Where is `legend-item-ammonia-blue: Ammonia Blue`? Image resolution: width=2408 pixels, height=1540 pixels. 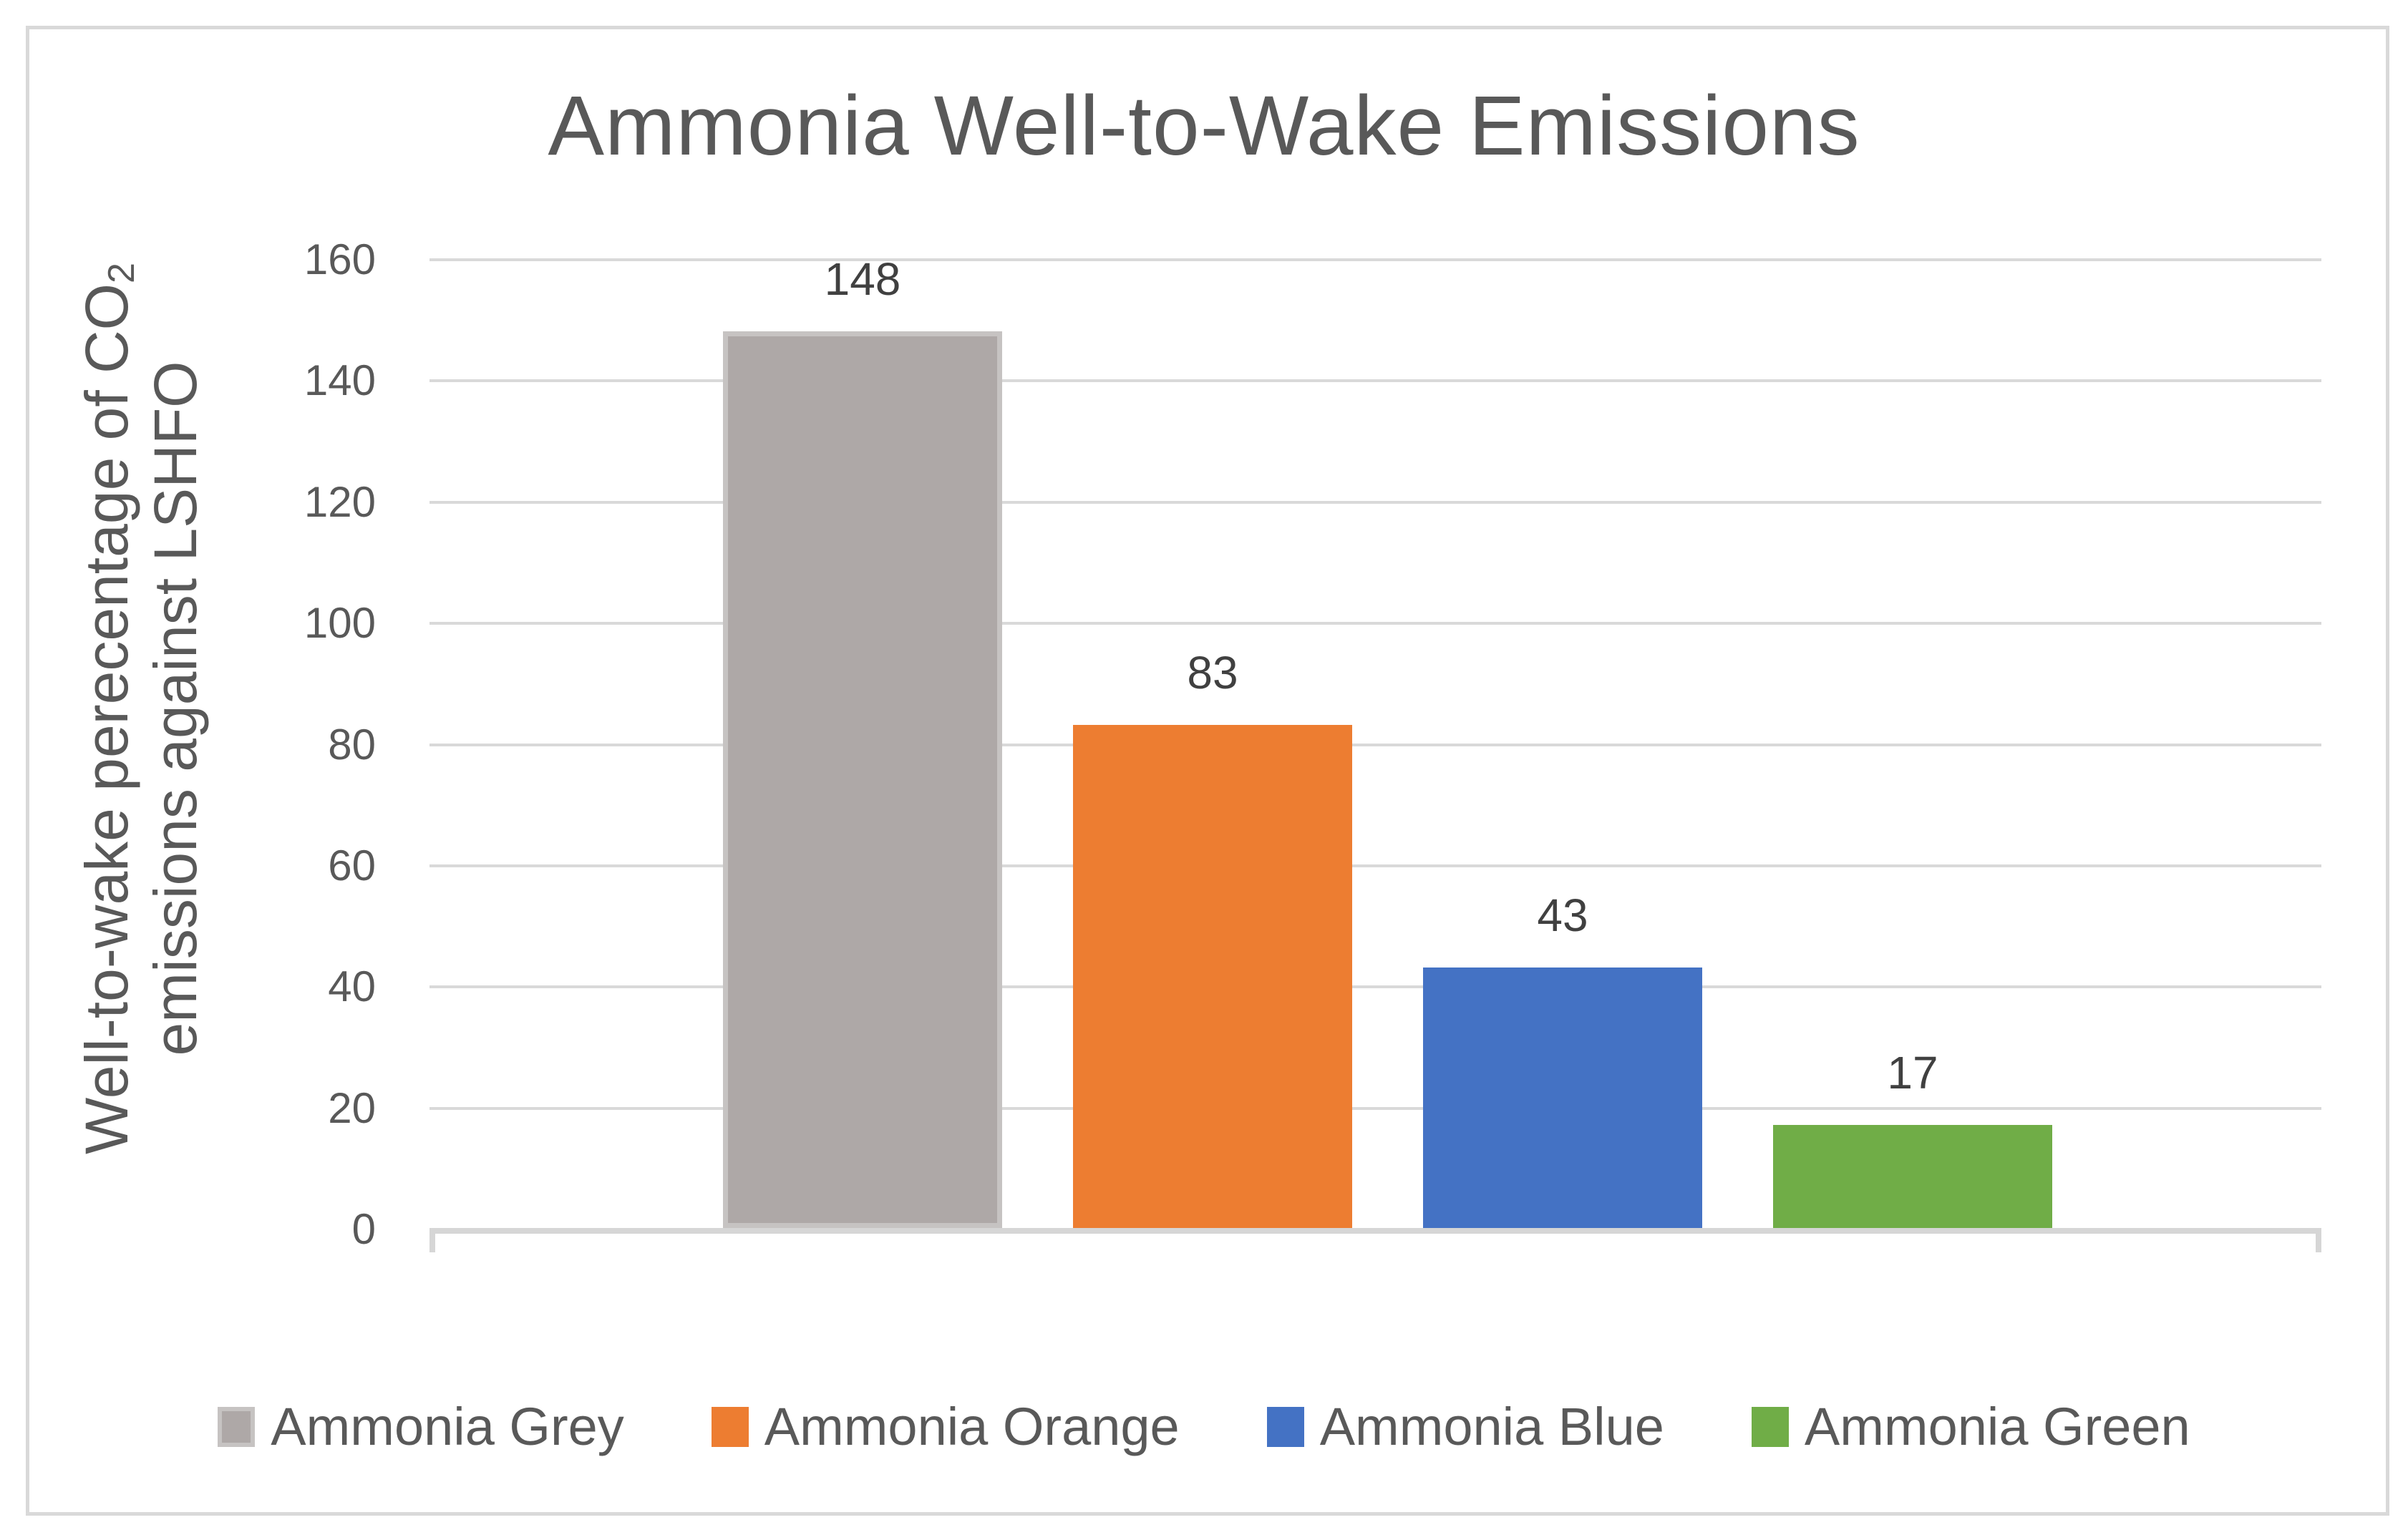 legend-item-ammonia-blue: Ammonia Blue is located at coordinates (1465, 1426).